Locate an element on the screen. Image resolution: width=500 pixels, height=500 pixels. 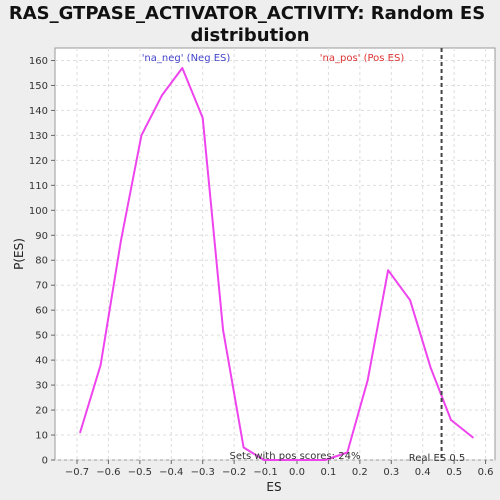
y-axis-label: P(ES) is located at coordinates (19, 254).